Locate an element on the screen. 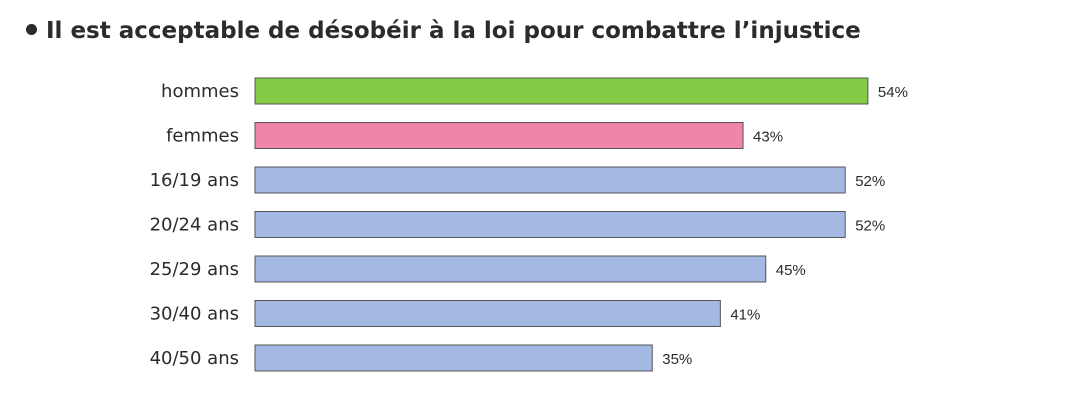 This screenshot has width=1066, height=414. category-label: 20/24 ans is located at coordinates (194, 225).